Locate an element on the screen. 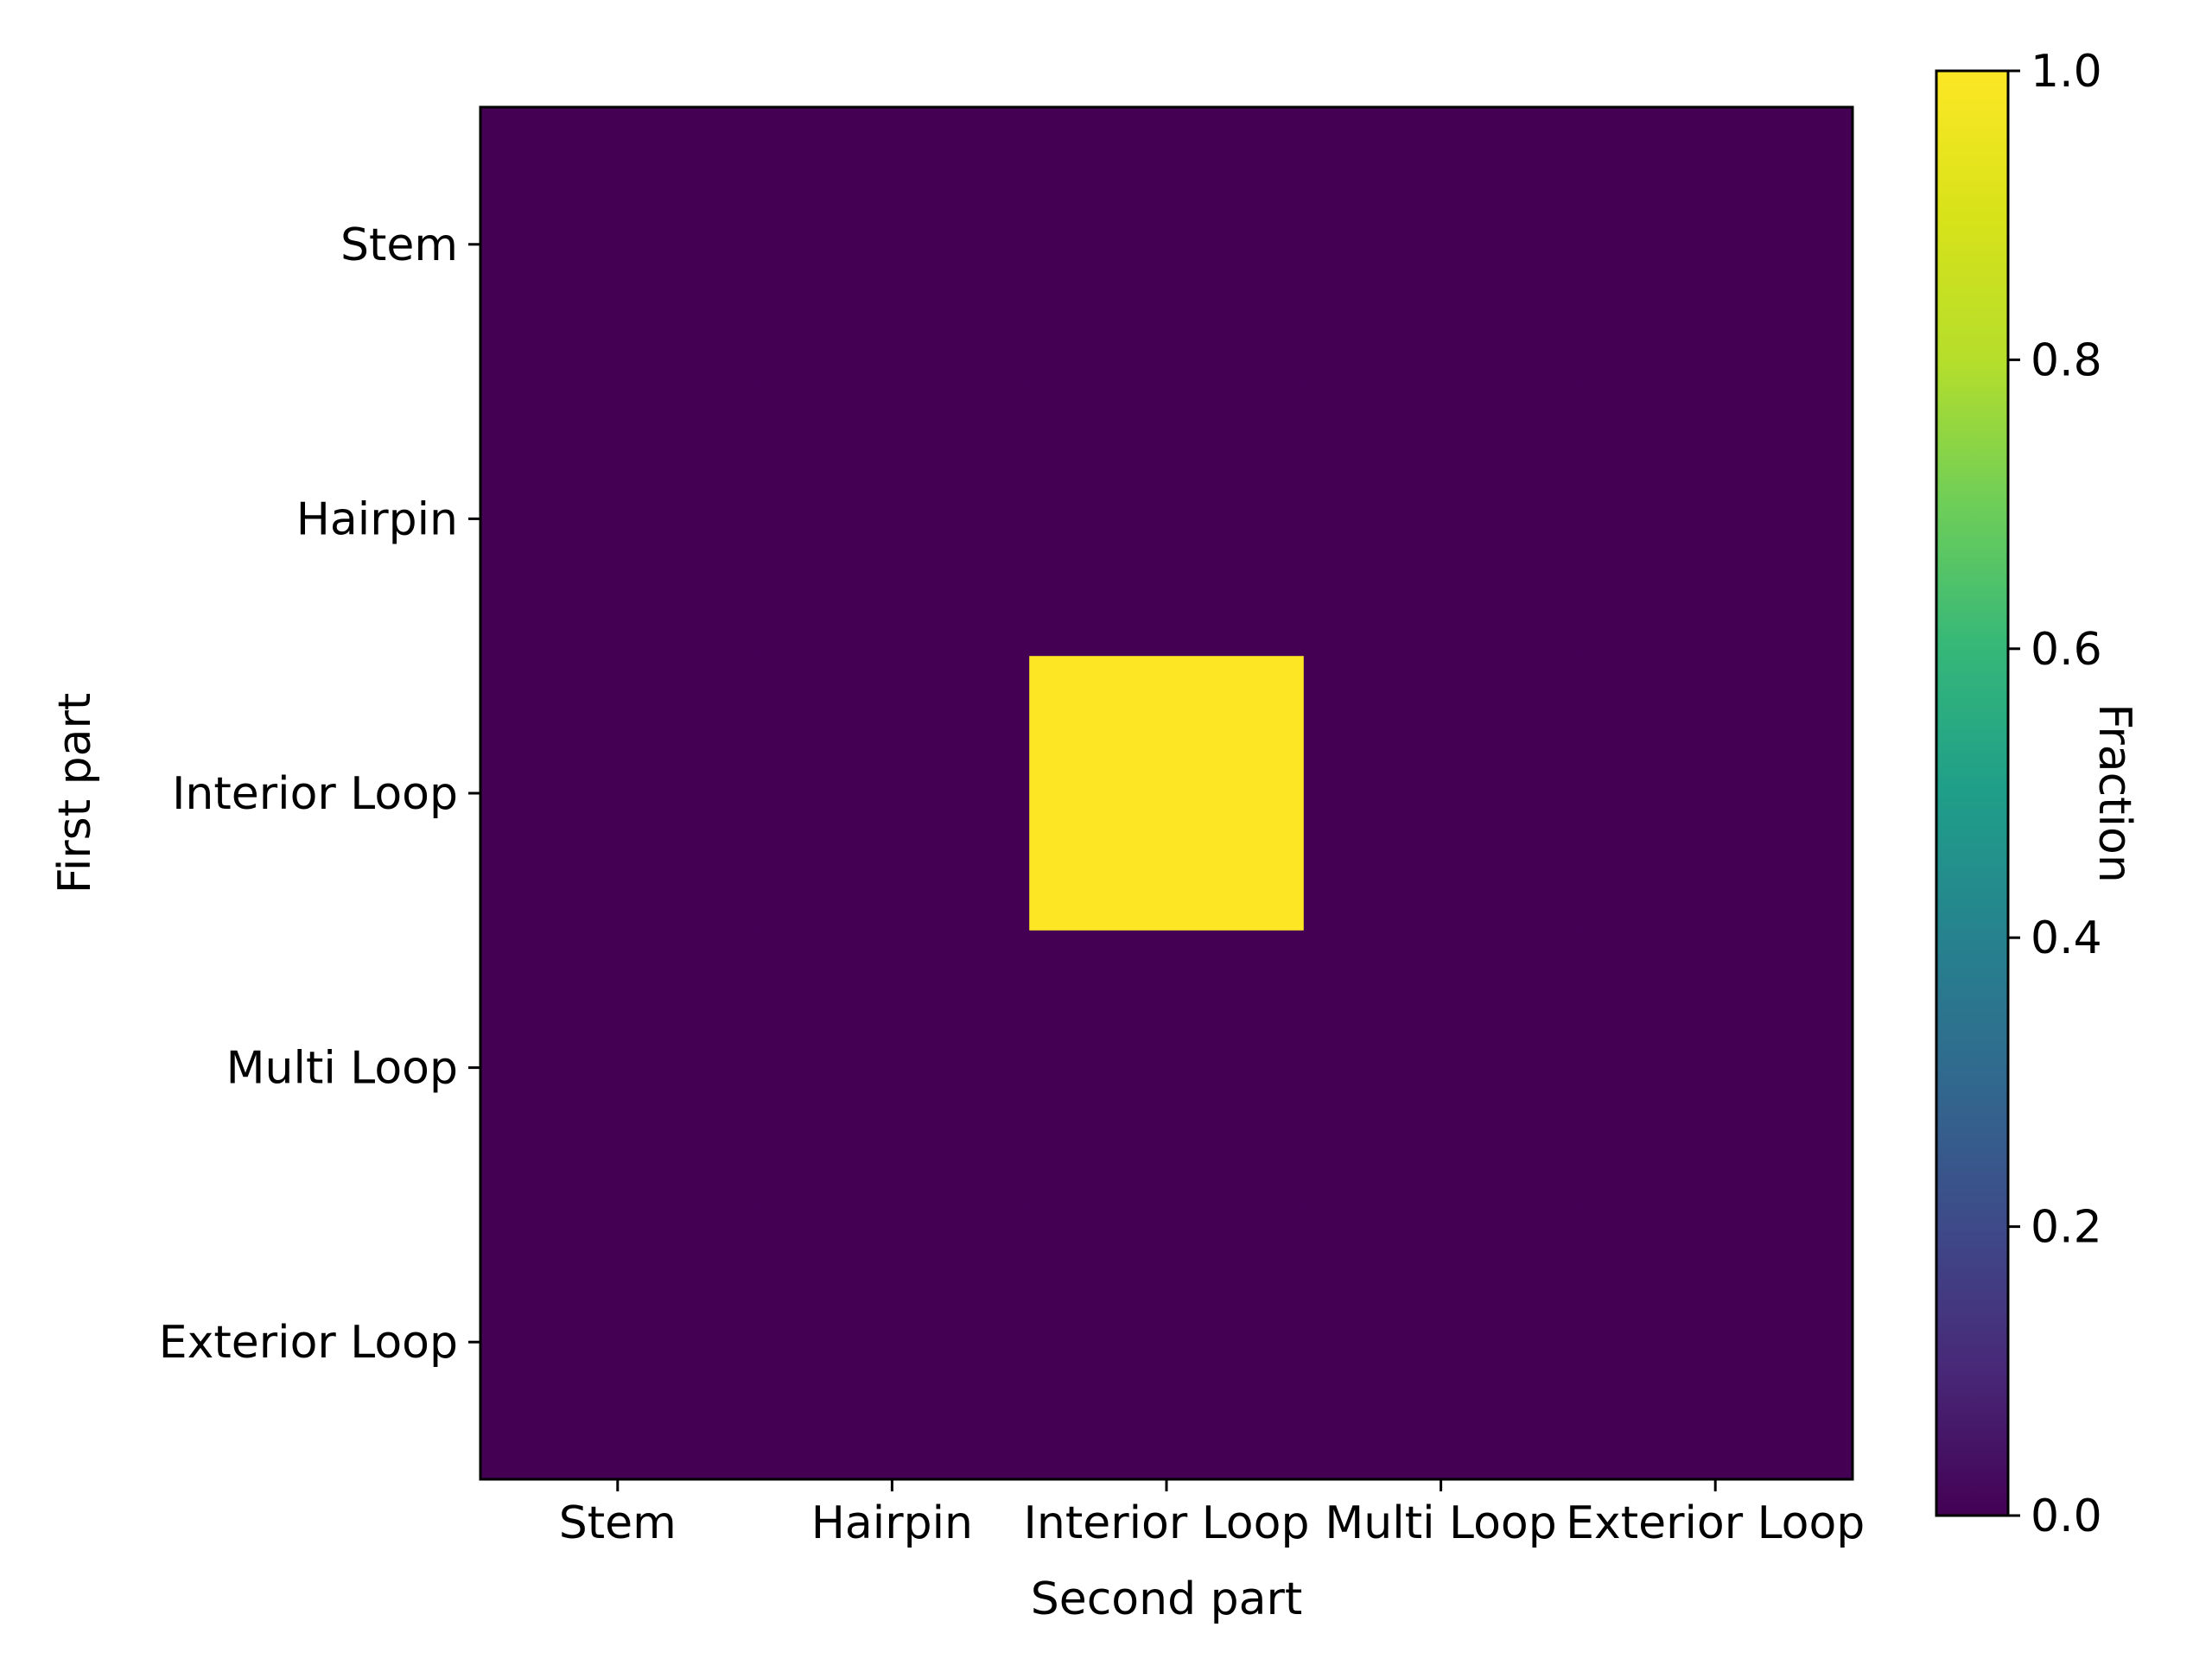 This screenshot has width=2212, height=1659. x-tick-label: Multi Loop is located at coordinates (1440, 1523).